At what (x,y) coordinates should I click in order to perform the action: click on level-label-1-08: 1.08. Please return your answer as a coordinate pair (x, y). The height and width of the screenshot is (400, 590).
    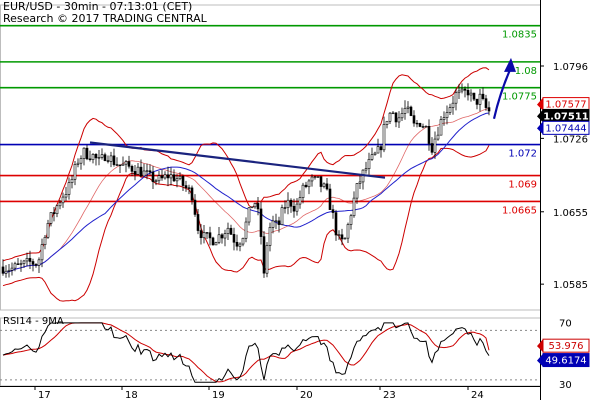
    Looking at the image, I should click on (526, 71).